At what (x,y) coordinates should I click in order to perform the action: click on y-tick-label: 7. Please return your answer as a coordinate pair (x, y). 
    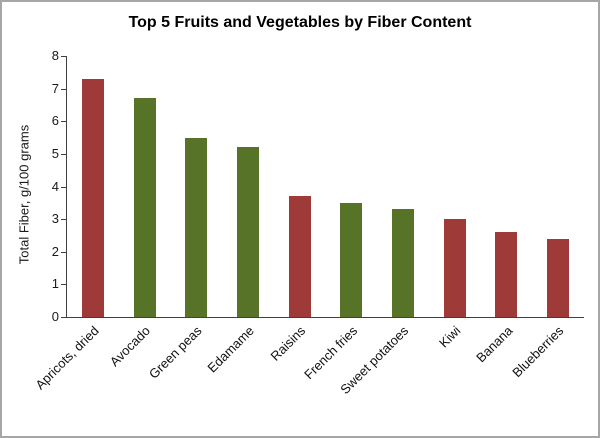
    Looking at the image, I should click on (55, 88).